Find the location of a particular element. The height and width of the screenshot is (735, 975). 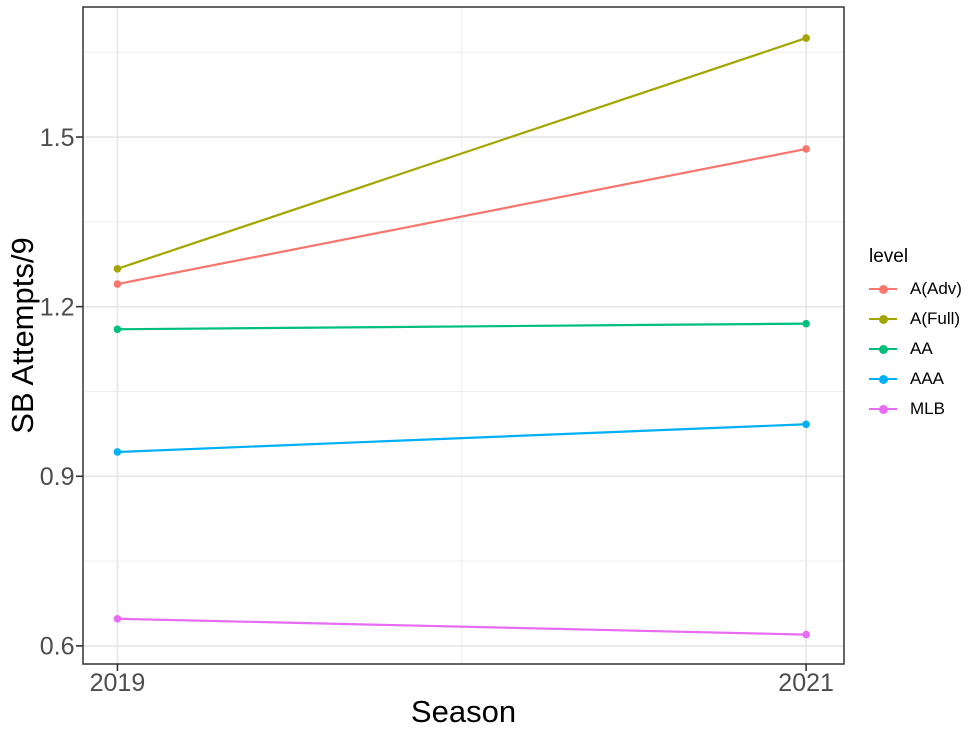

y-axis-title: SB Attempts/9 is located at coordinates (22, 335).